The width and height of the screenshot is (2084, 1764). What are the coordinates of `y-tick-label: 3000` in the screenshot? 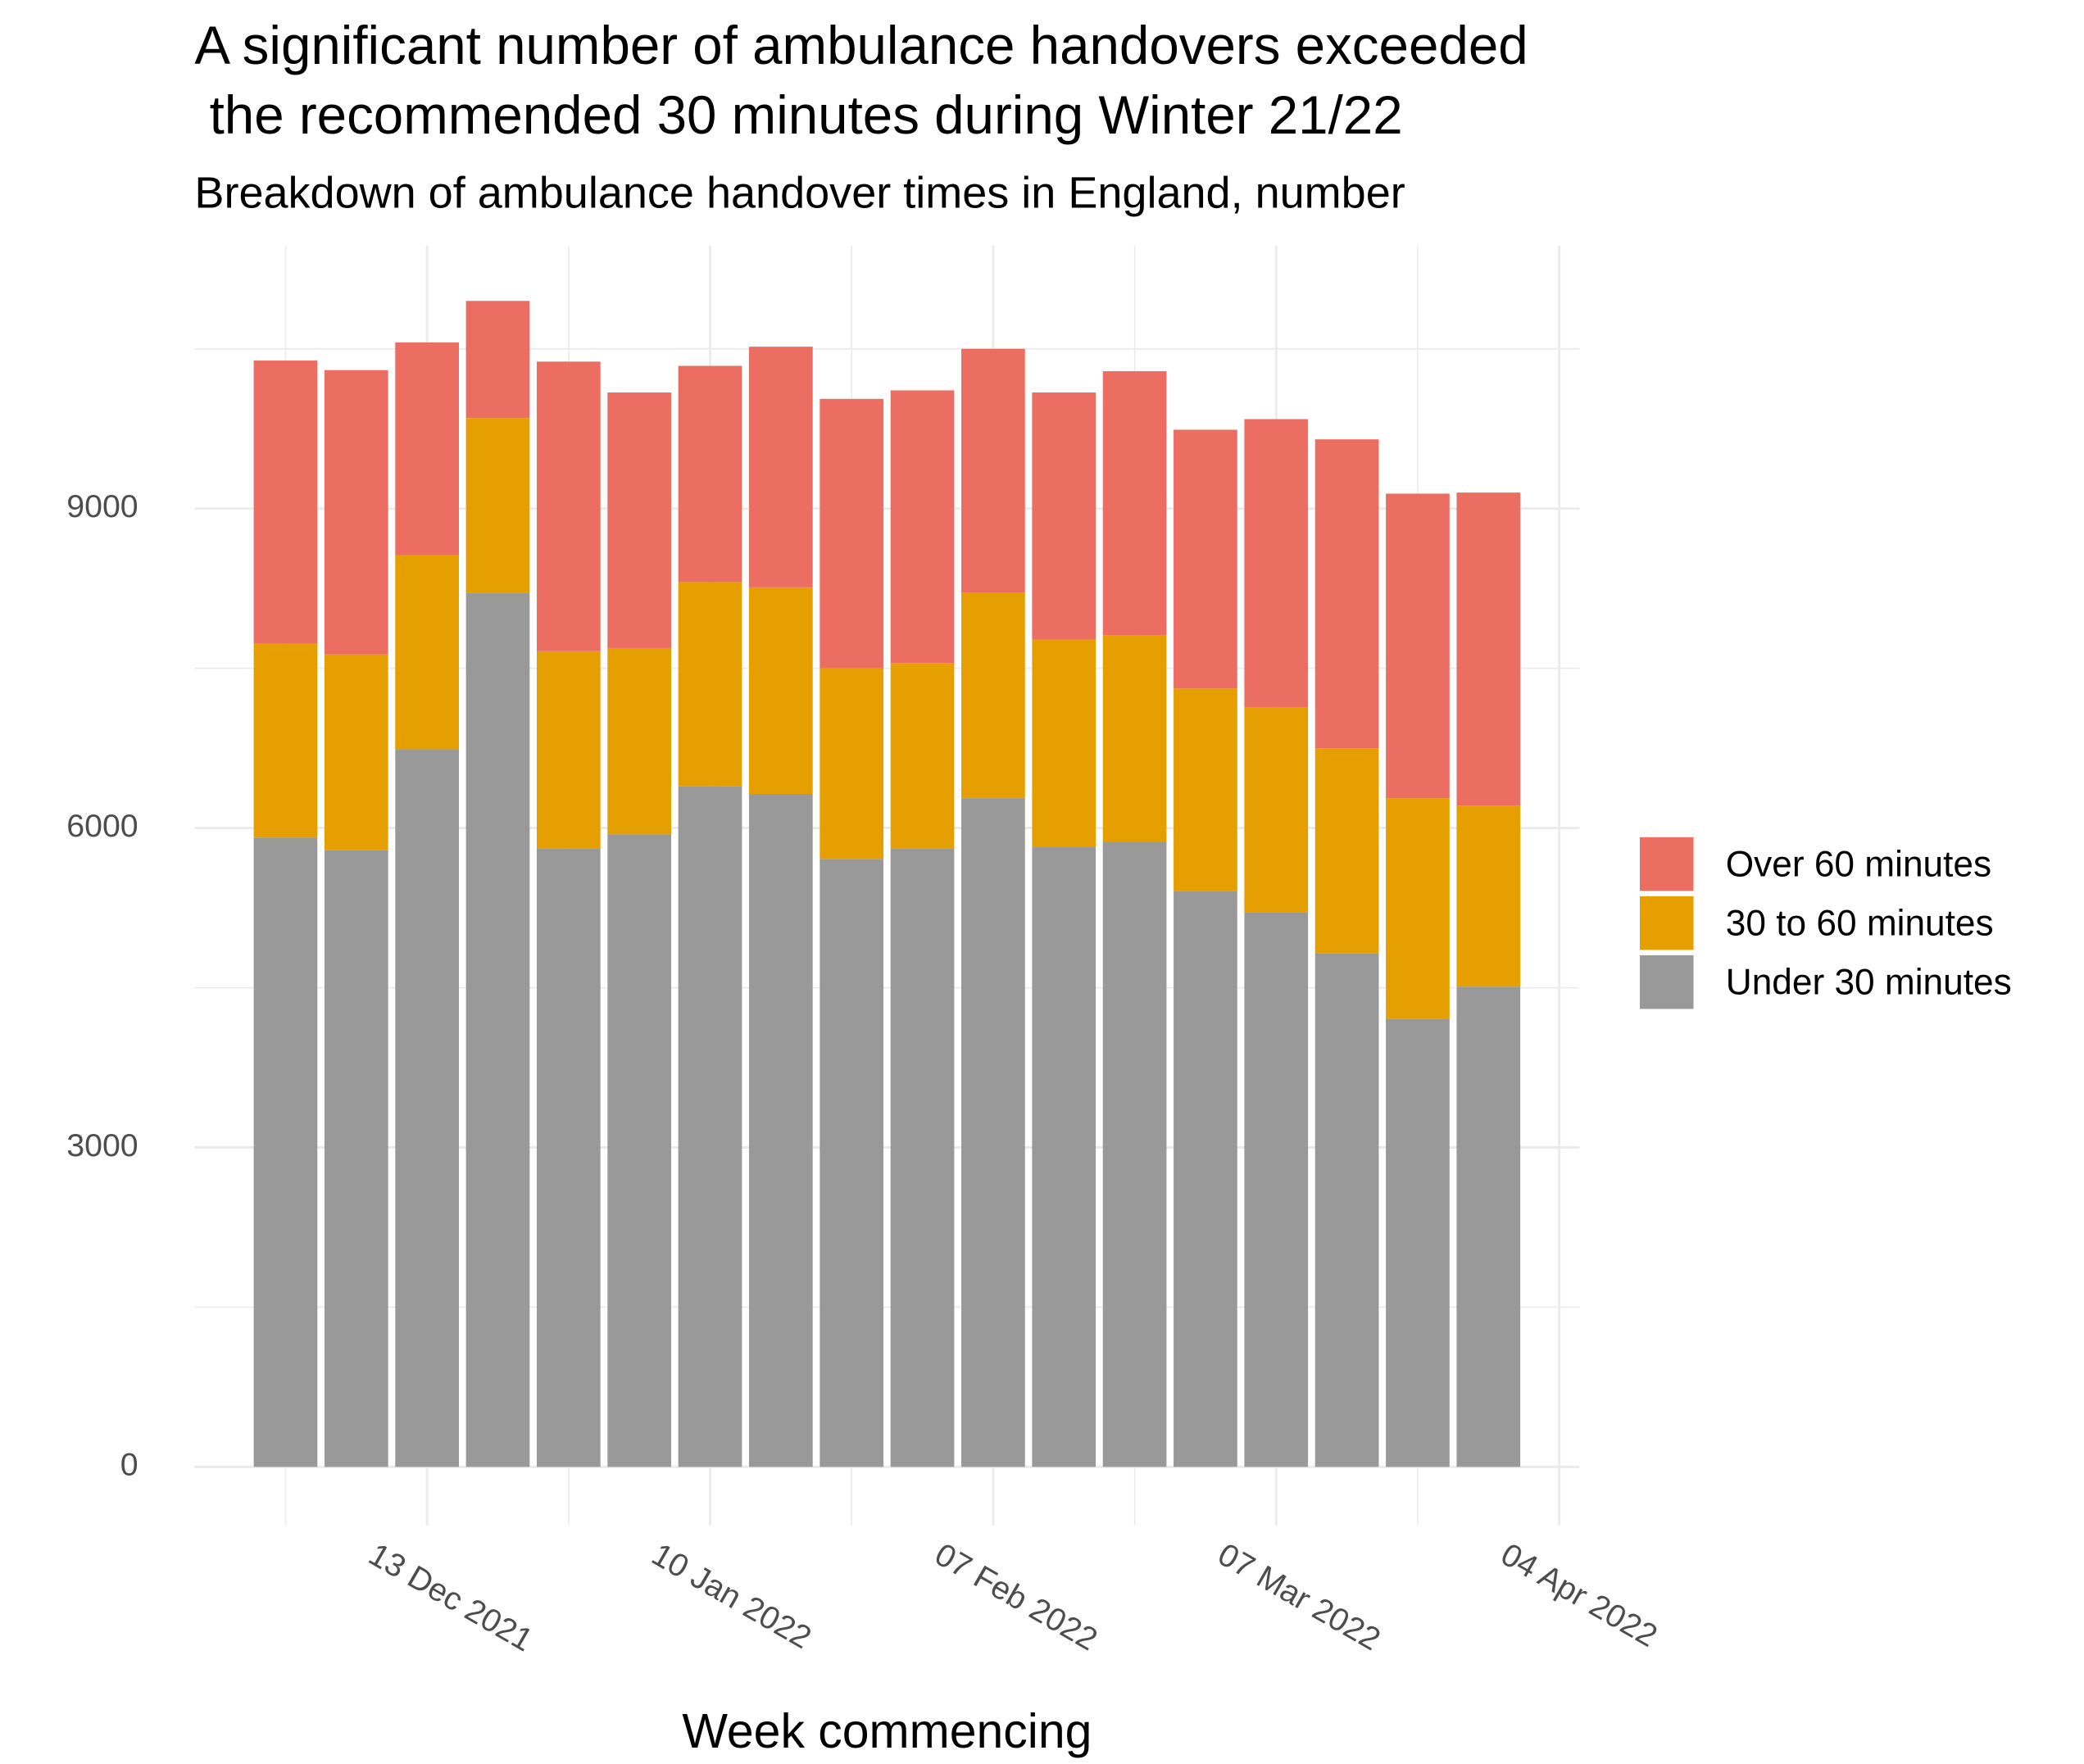 It's located at (102, 1145).